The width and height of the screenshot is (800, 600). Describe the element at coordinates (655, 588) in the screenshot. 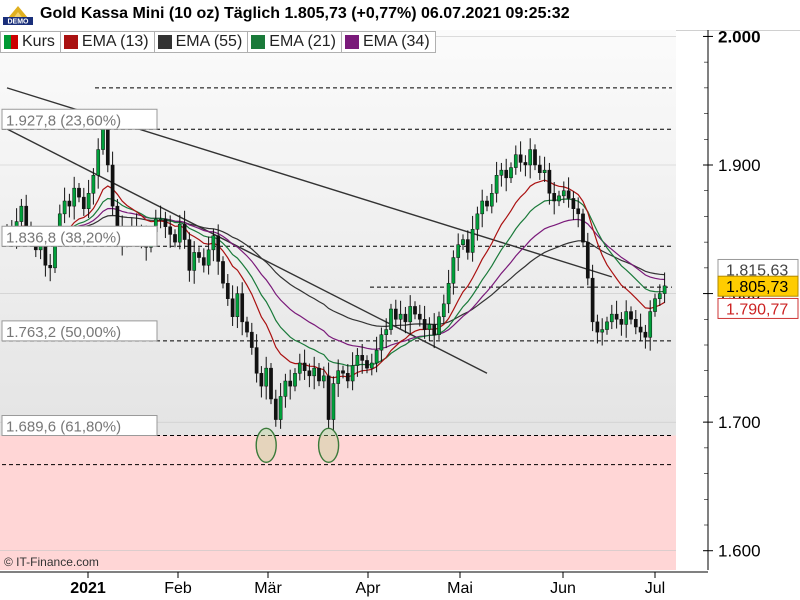

I see `x-tick-label: Jul` at that location.